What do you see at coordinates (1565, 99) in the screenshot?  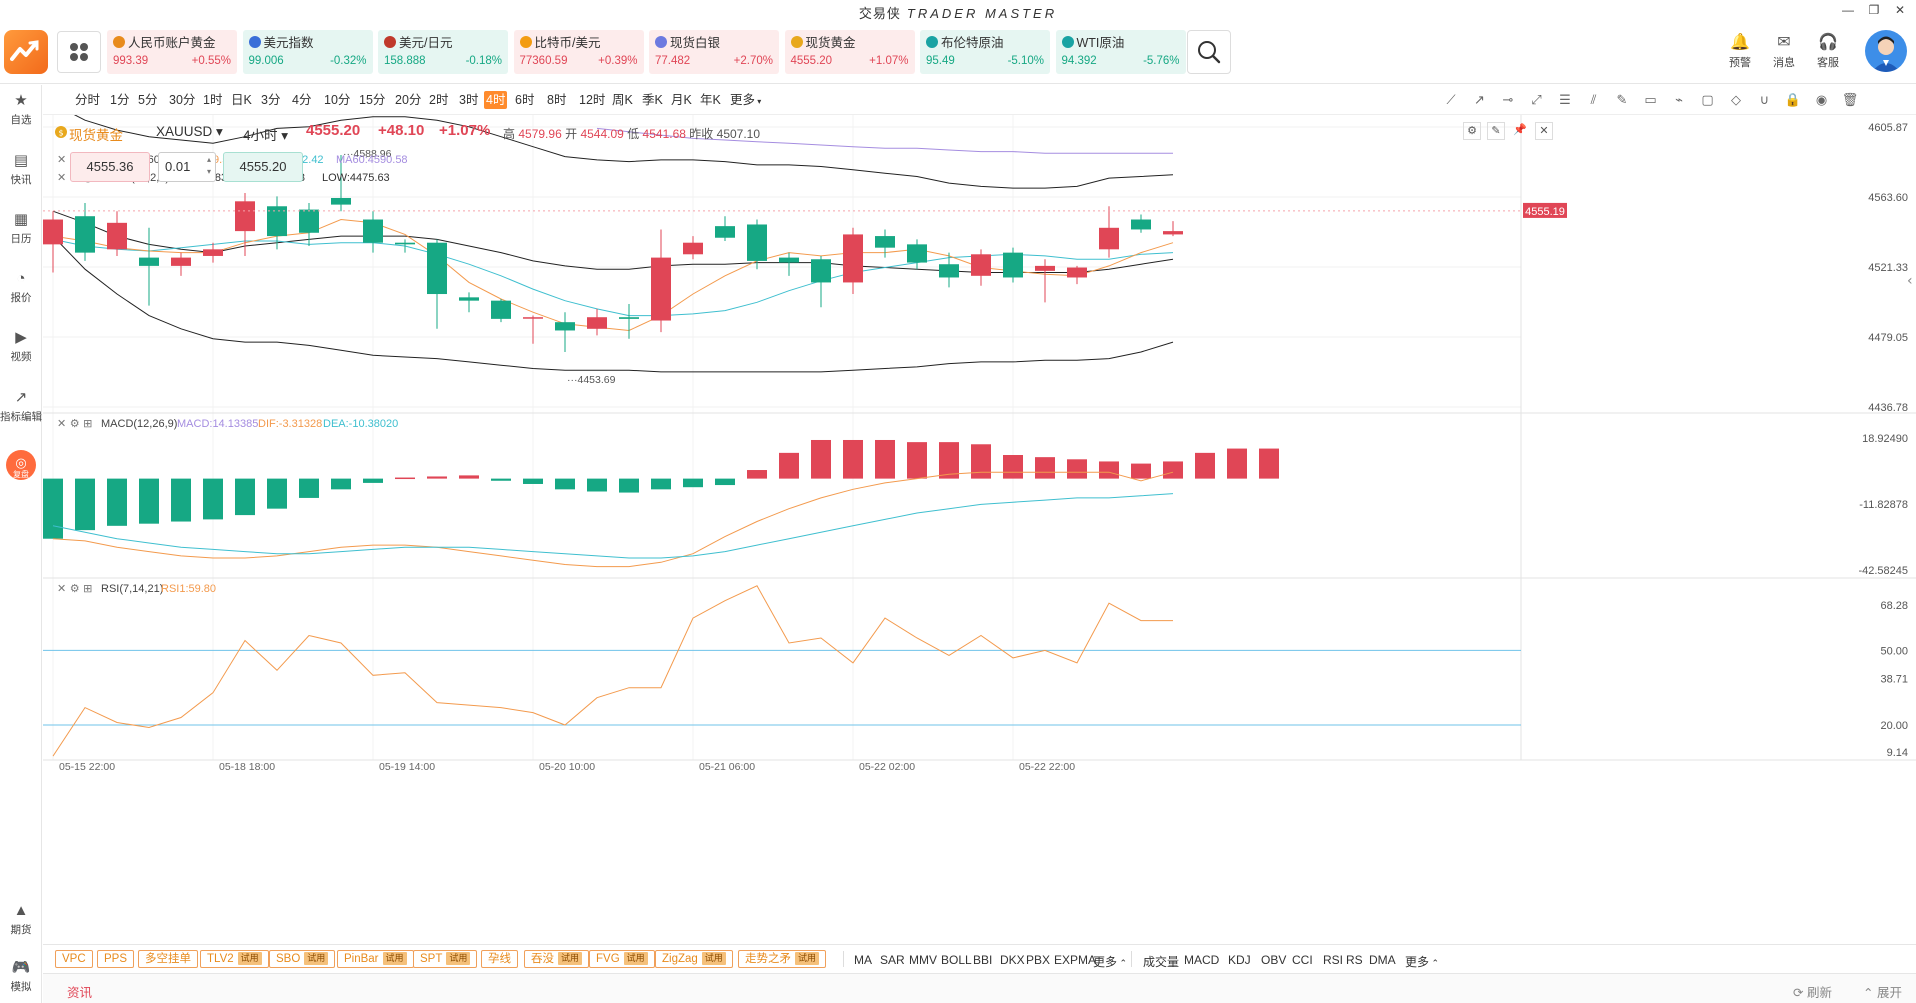 I see `fib-icon: ☰` at bounding box center [1565, 99].